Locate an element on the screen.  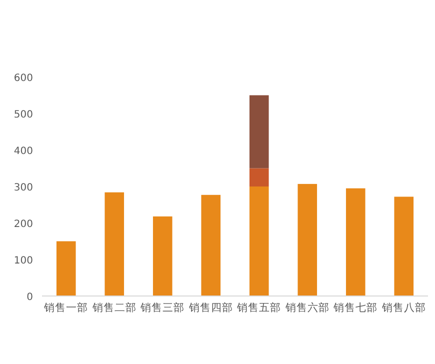
x-tick-label: 销售七部 is located at coordinates (355, 307).